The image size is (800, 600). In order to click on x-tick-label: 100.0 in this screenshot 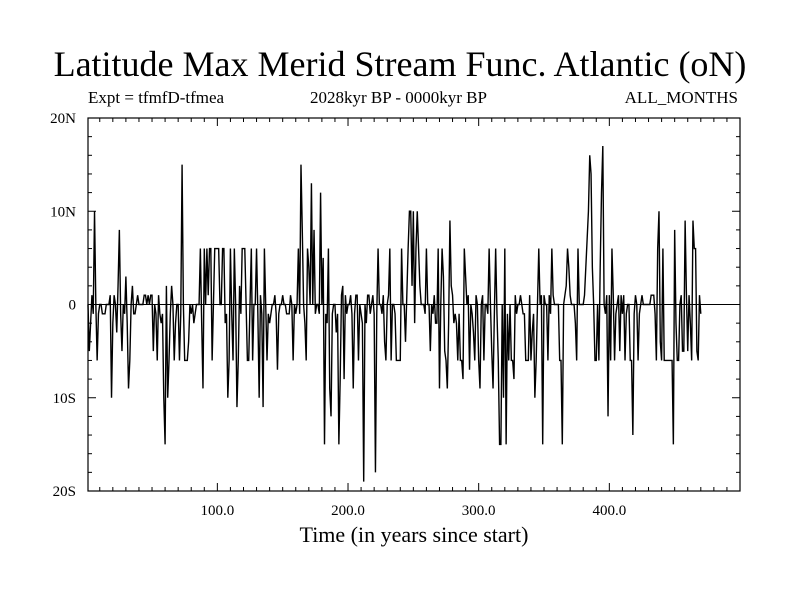, I will do `click(217, 511)`.